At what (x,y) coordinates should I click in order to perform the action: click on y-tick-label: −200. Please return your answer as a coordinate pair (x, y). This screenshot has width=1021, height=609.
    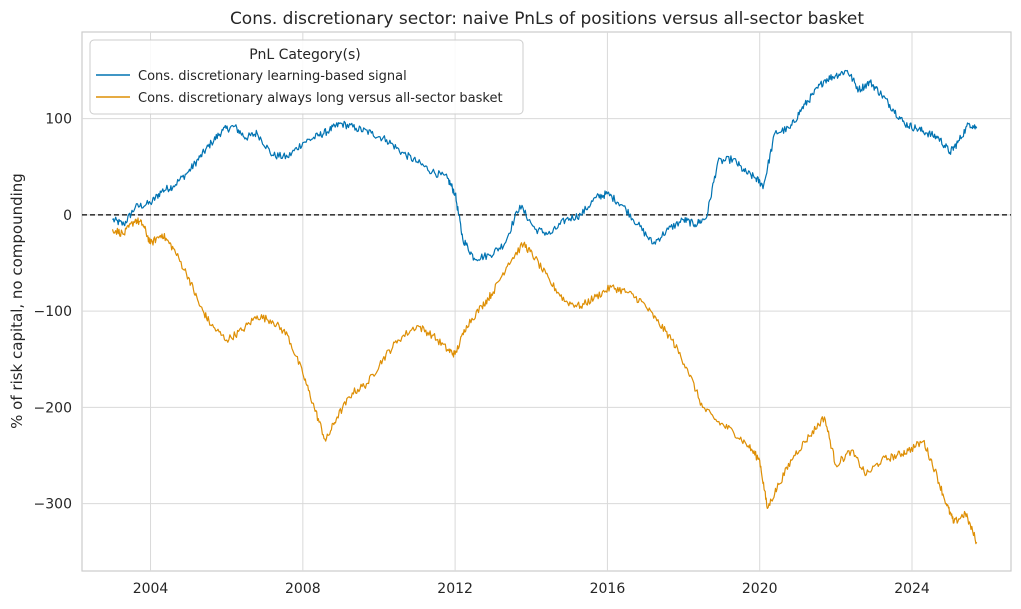
    Looking at the image, I should click on (53, 408).